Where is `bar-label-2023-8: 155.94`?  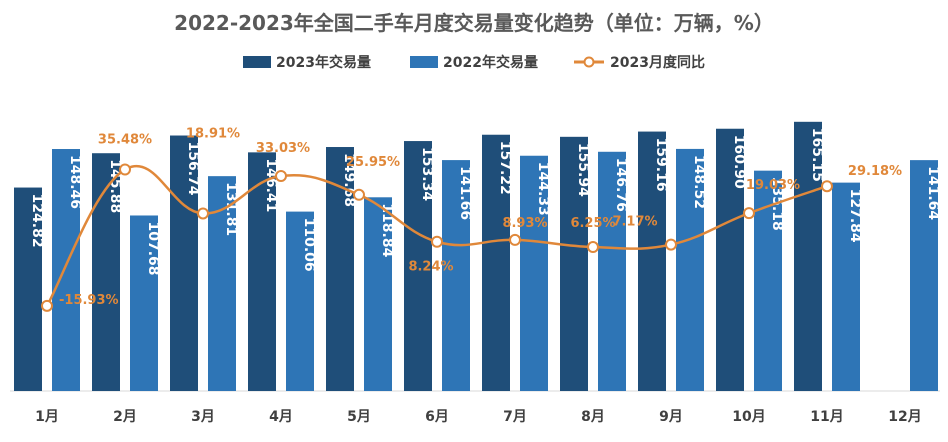
bar-label-2023-8: 155.94 is located at coordinates (583, 170).